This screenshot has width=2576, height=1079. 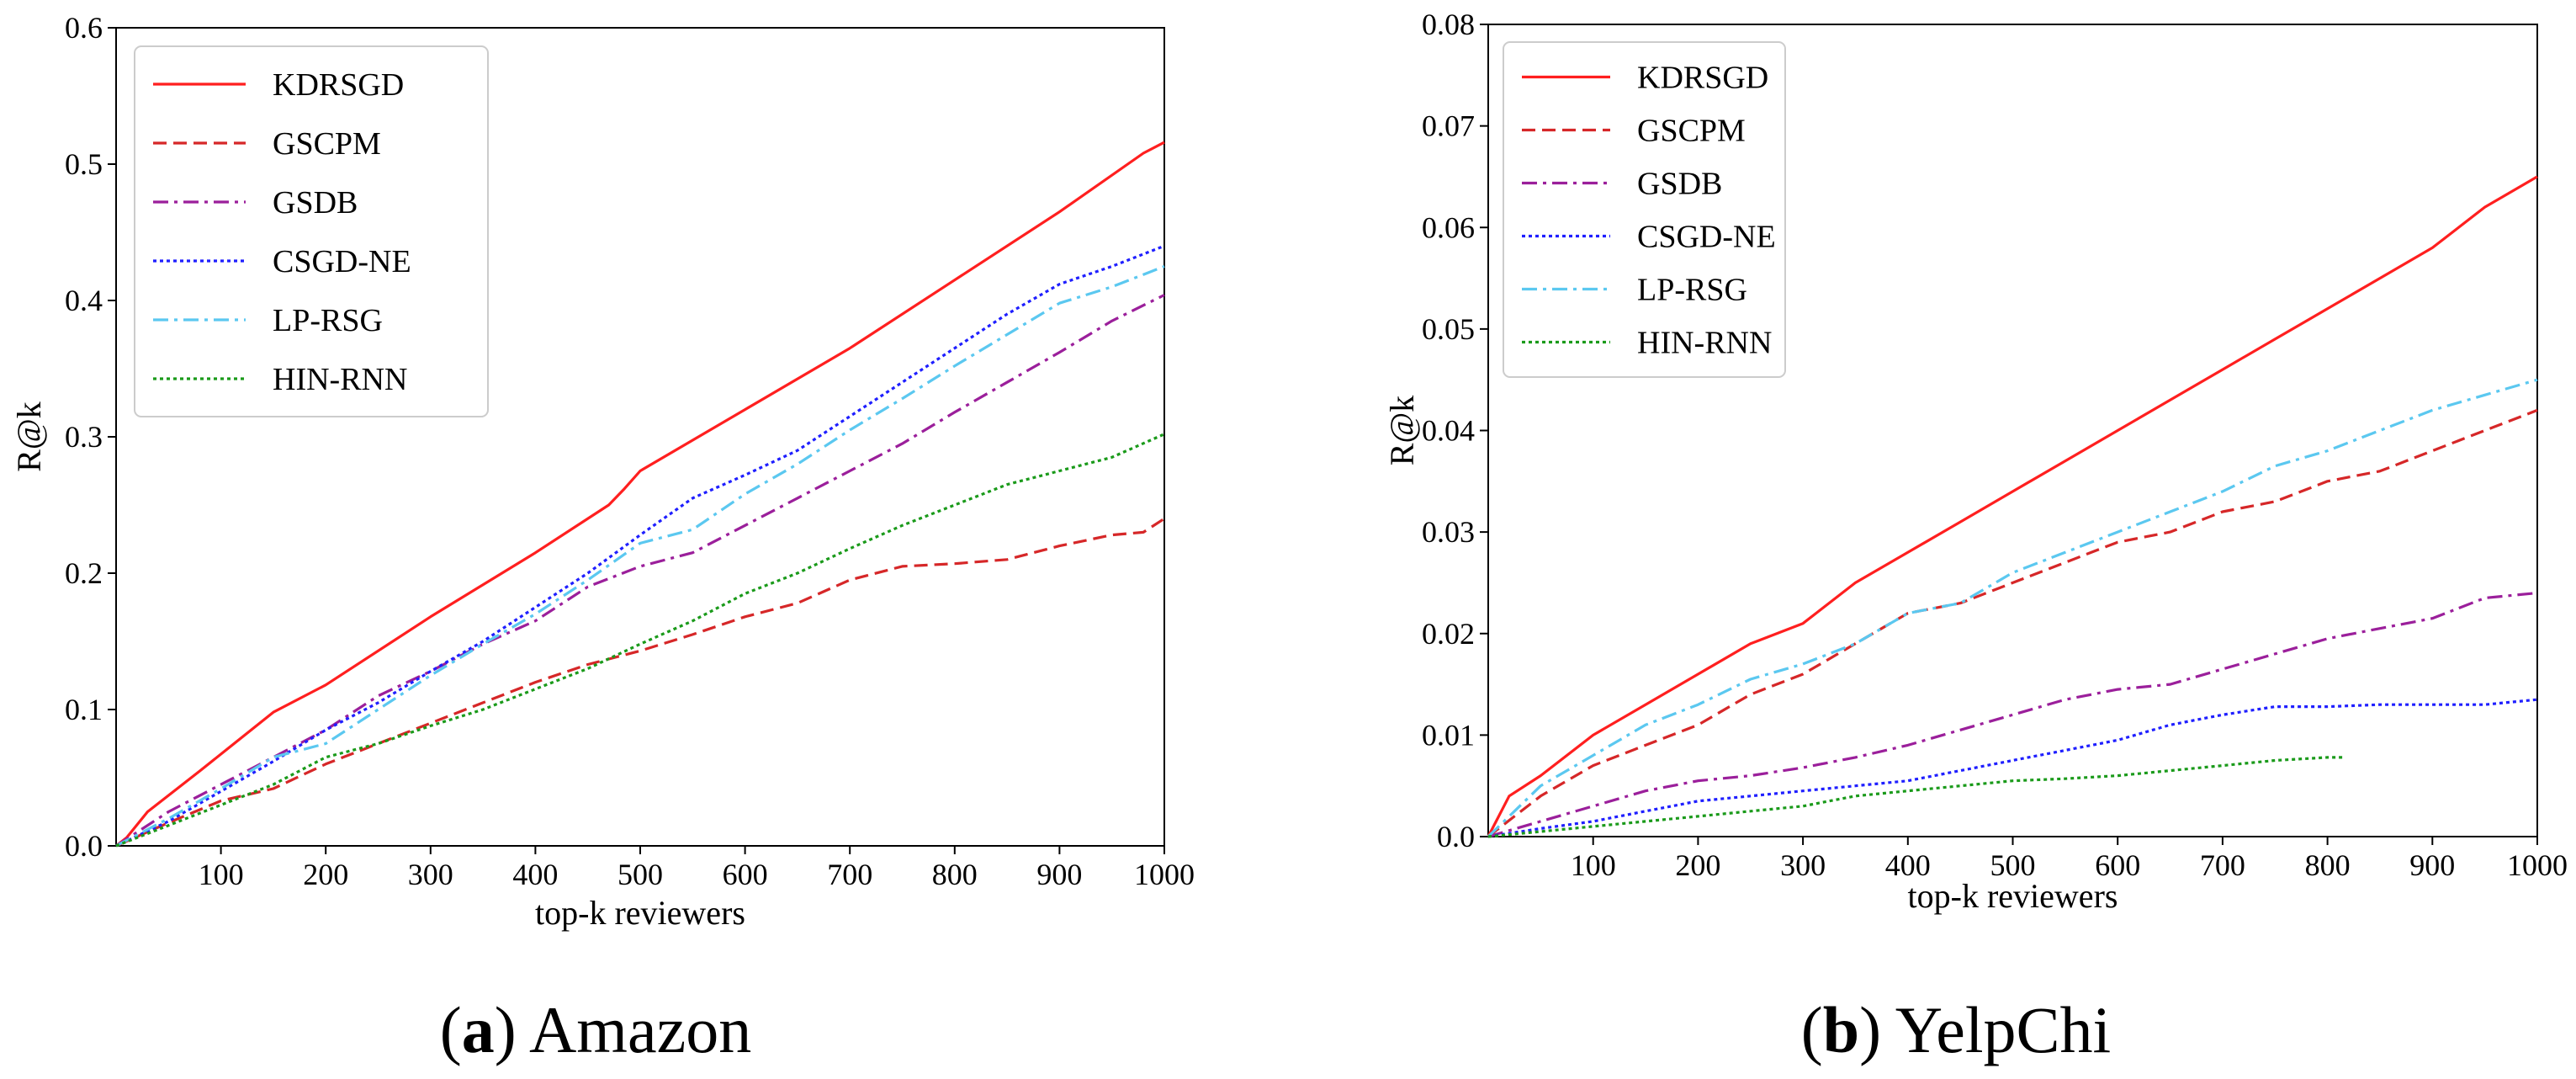 What do you see at coordinates (1908, 865) in the screenshot?
I see `yelpchi-xtick-label: 400` at bounding box center [1908, 865].